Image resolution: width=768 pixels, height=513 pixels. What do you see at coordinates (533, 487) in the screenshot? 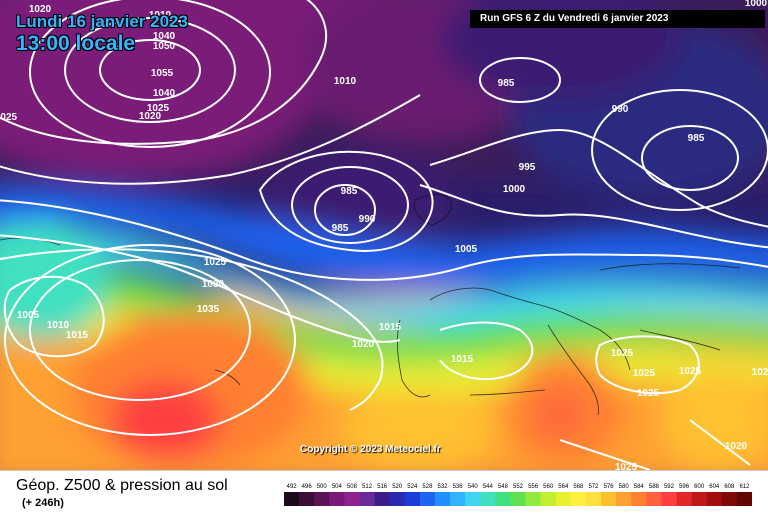
I see `legend-label: 556` at bounding box center [533, 487].